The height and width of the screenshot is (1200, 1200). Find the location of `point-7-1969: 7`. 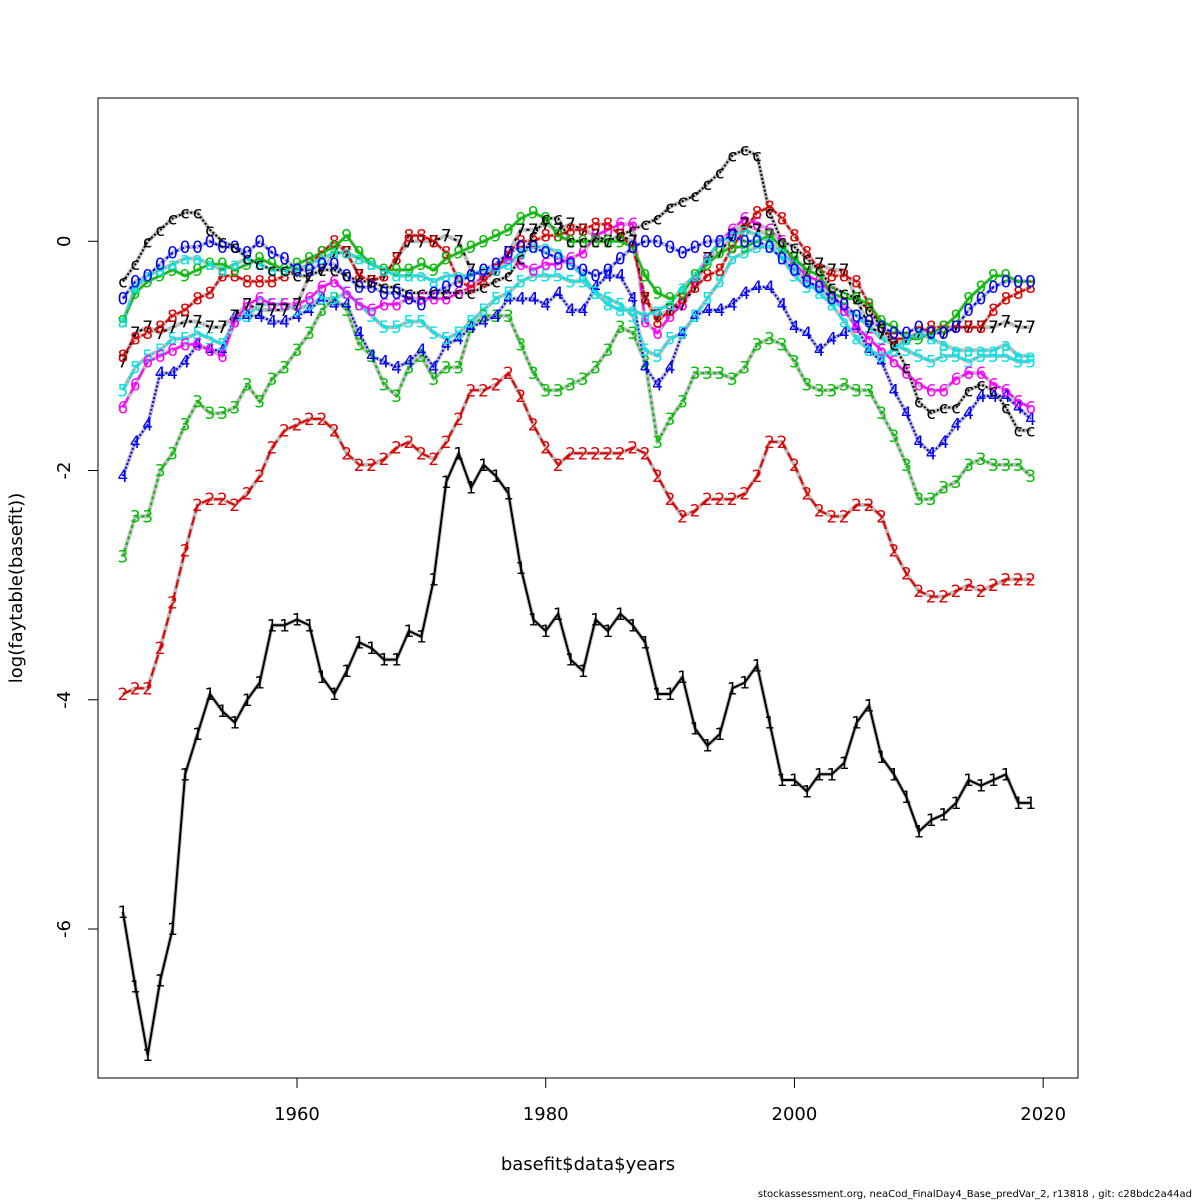

point-7-1969: 7 is located at coordinates (408, 242).